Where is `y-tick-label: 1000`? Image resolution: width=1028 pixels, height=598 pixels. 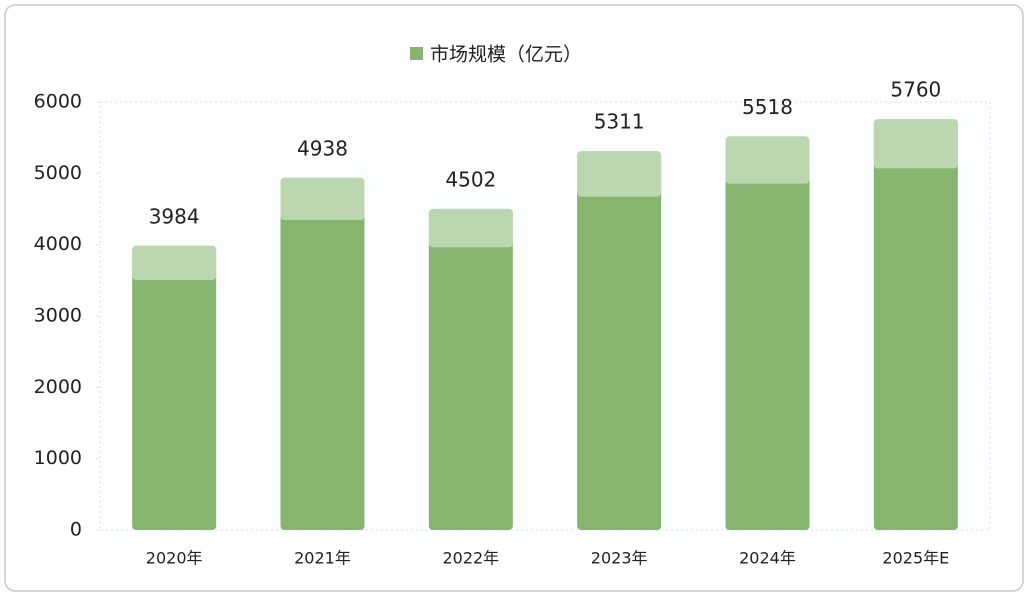
y-tick-label: 1000 is located at coordinates (58, 458).